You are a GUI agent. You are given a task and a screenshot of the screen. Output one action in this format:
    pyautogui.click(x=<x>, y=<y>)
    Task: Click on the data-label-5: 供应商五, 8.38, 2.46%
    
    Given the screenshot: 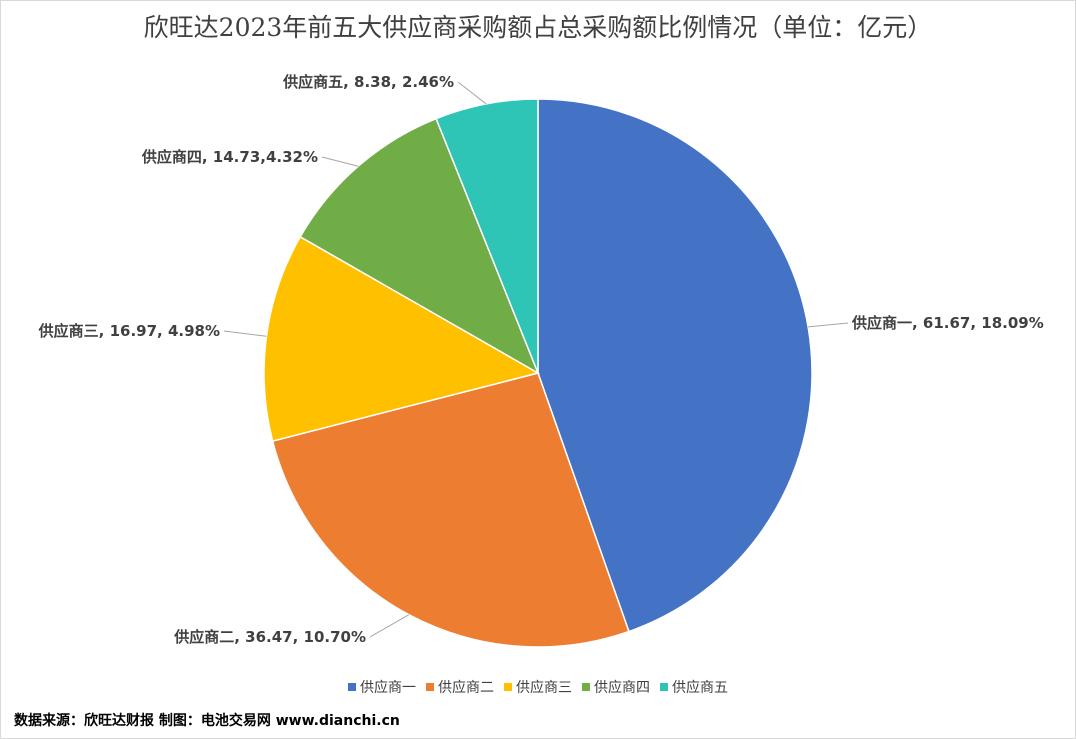 What is the action you would take?
    pyautogui.click(x=368, y=82)
    